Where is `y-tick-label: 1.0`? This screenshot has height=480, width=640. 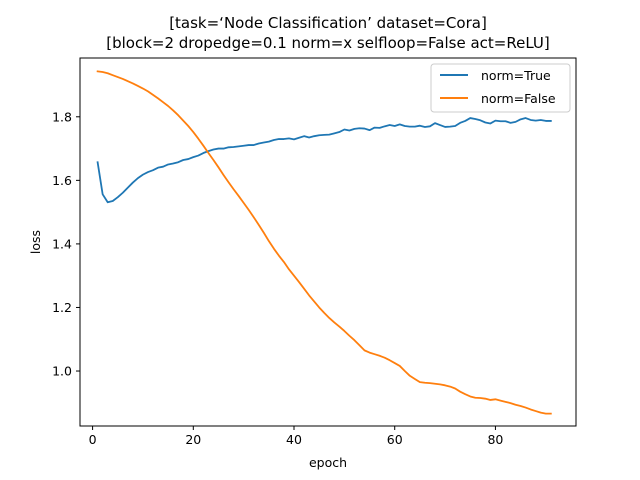 y-tick-label: 1.0 is located at coordinates (62, 371).